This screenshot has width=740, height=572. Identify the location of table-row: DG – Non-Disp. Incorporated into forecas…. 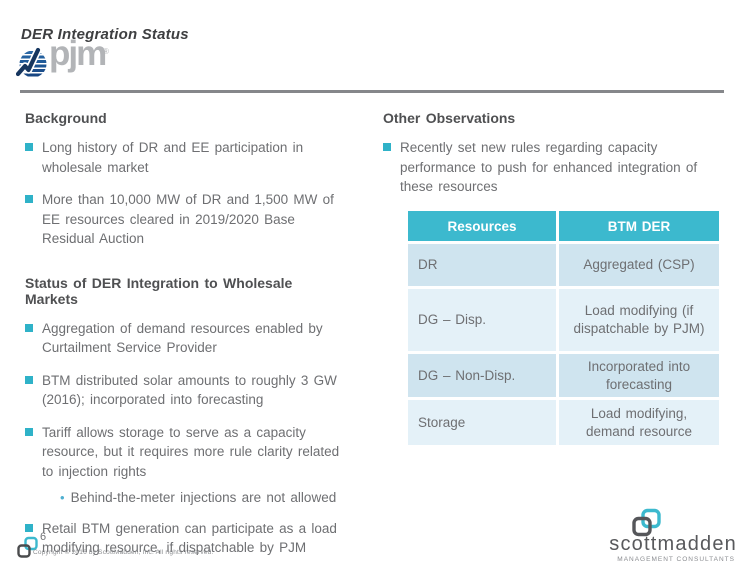
(563, 375).